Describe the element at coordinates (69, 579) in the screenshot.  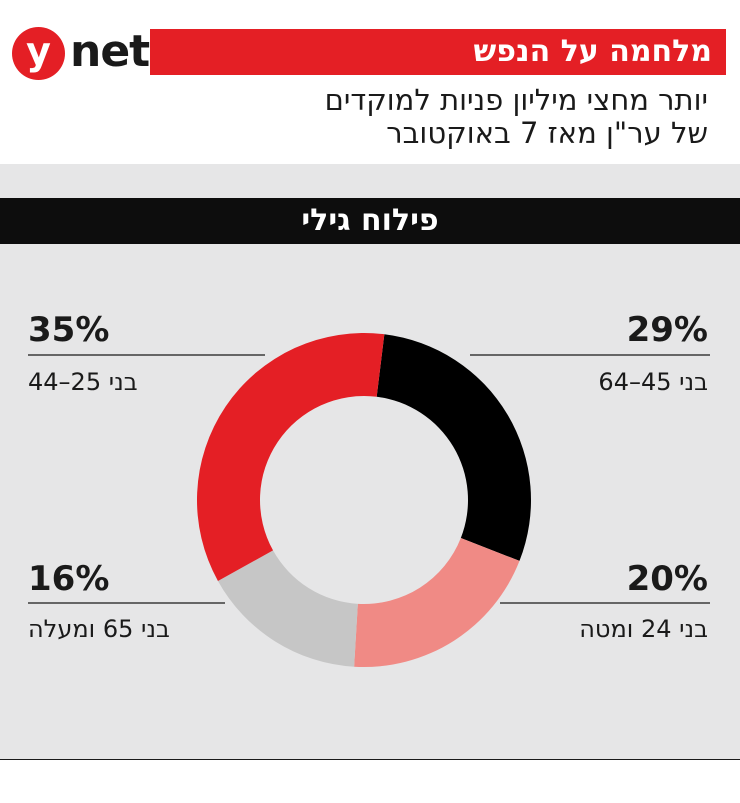
I see `slice-pct-label: 16%` at that location.